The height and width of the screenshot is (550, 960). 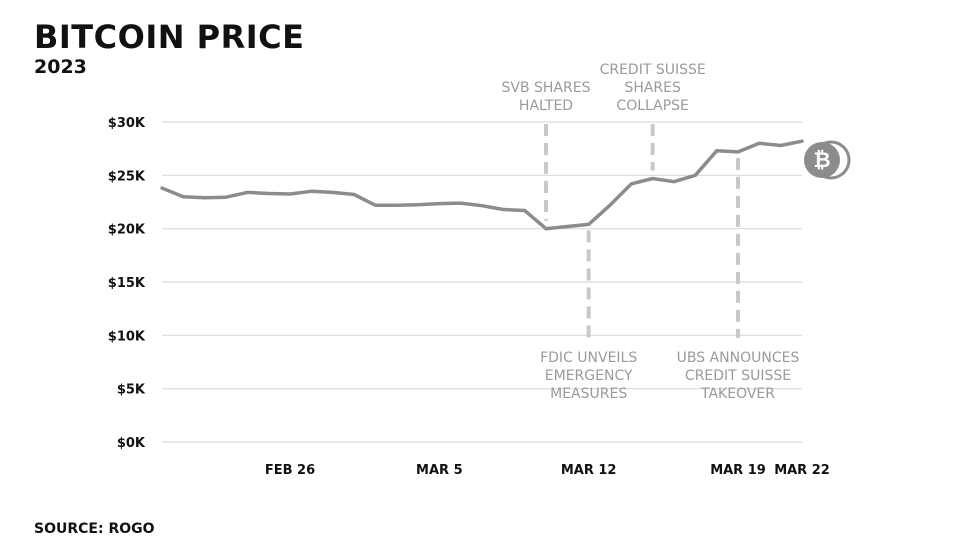 I want to click on x-tick-label: MAR 12, so click(x=589, y=470).